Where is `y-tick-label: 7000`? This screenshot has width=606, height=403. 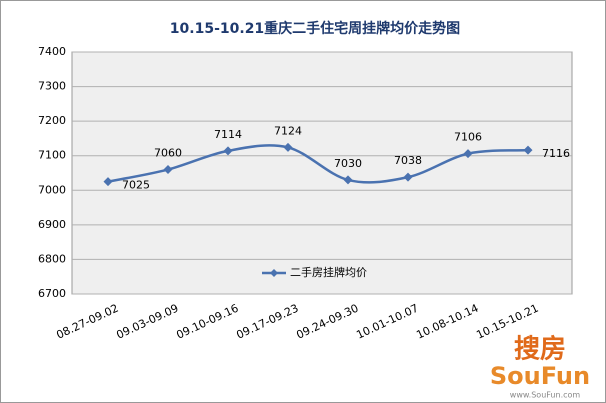
y-tick-label: 7000 is located at coordinates (52, 189).